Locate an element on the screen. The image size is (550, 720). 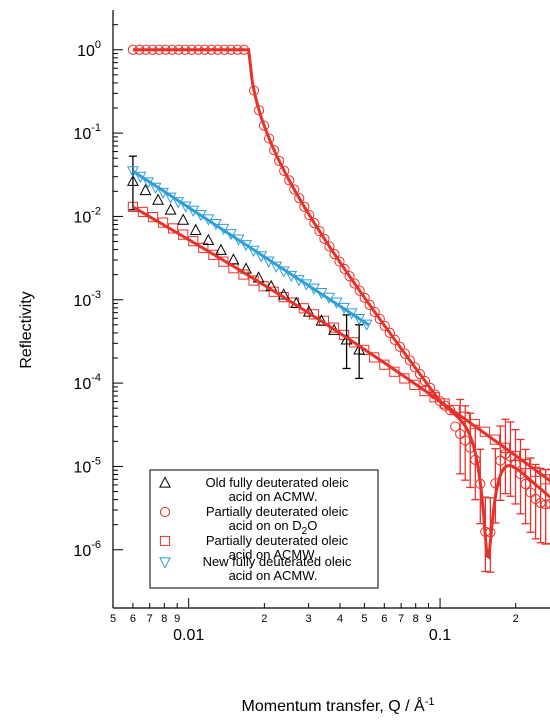
y-tick-exponent: -5 is located at coordinates (96, 461).